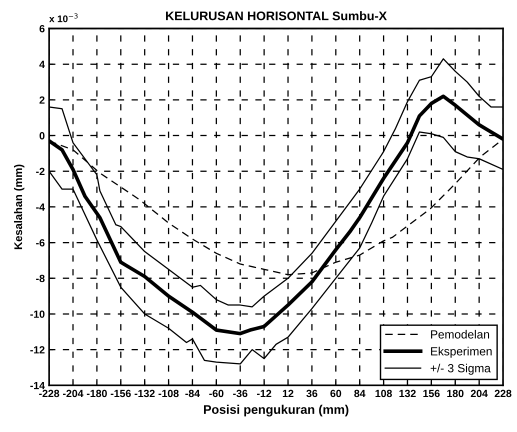 The height and width of the screenshot is (432, 517). Describe the element at coordinates (479, 394) in the screenshot. I see `x-tick-label: 204` at that location.